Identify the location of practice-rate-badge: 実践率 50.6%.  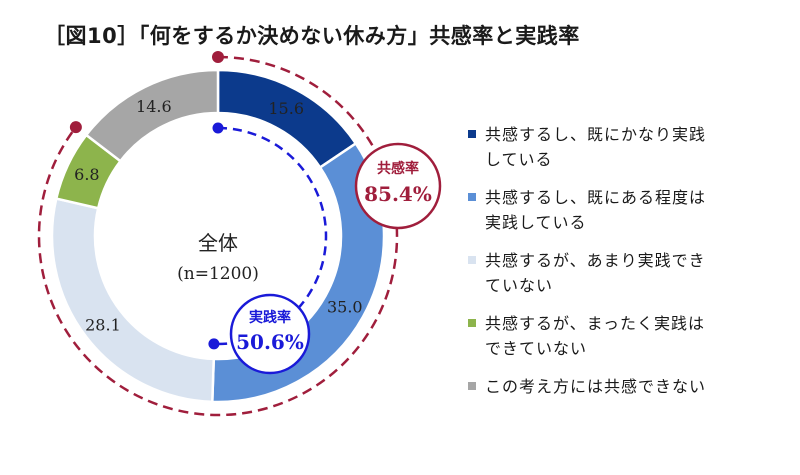
(270, 334).